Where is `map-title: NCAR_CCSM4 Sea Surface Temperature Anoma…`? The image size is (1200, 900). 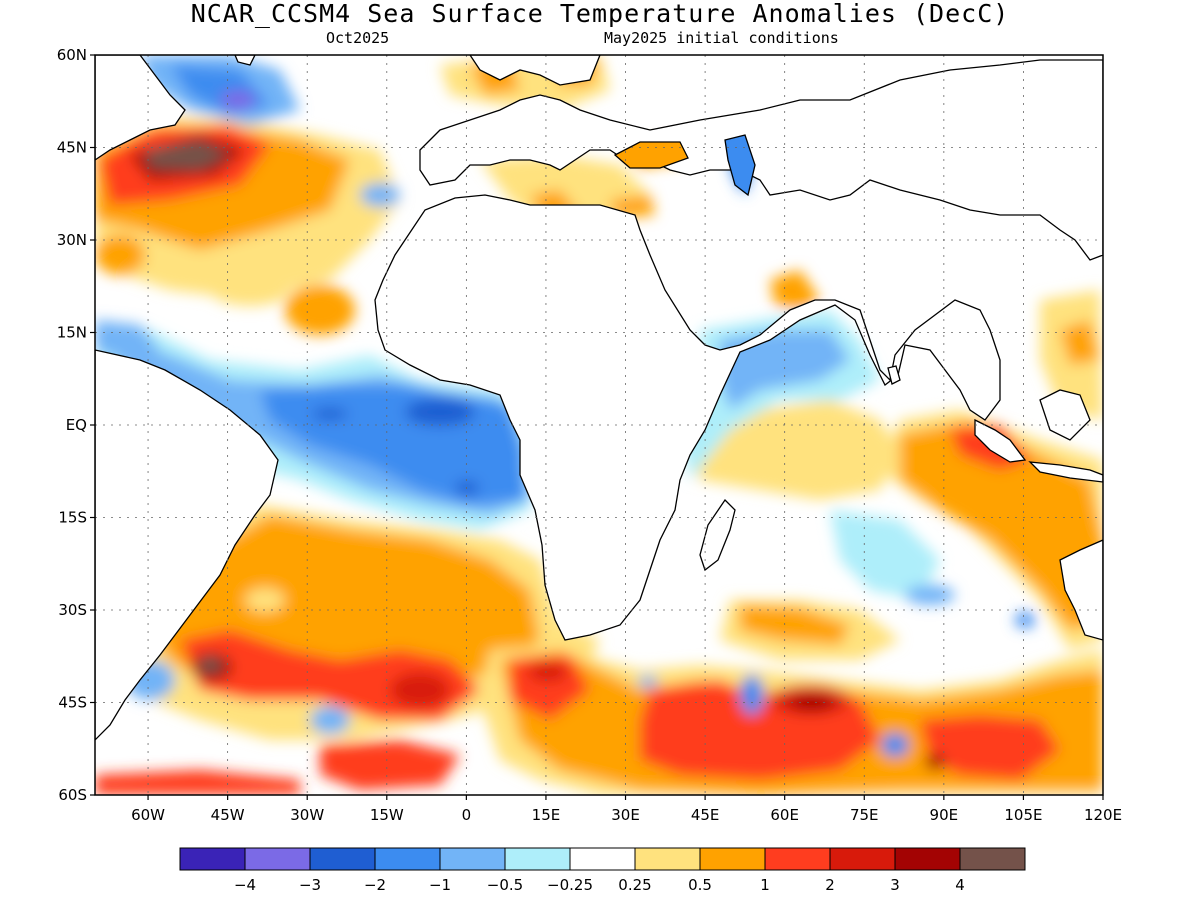 map-title: NCAR_CCSM4 Sea Surface Temperature Anoma… is located at coordinates (600, 14).